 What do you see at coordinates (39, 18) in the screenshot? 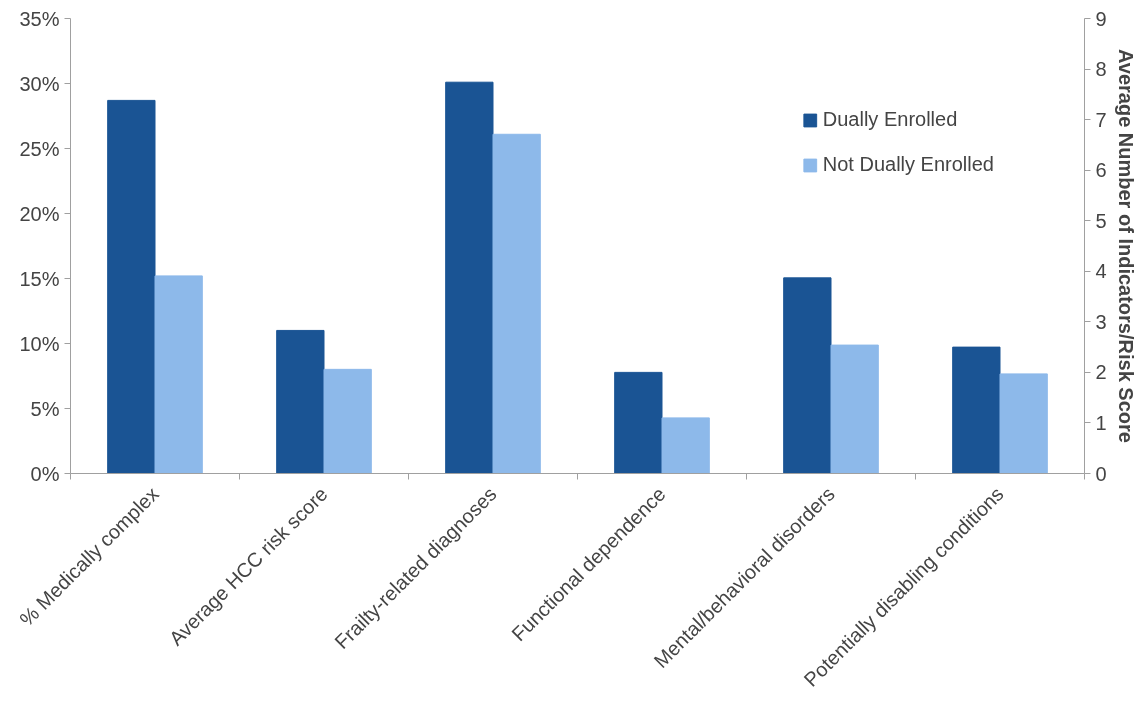
I see `y-tick-label: 35%` at bounding box center [39, 18].